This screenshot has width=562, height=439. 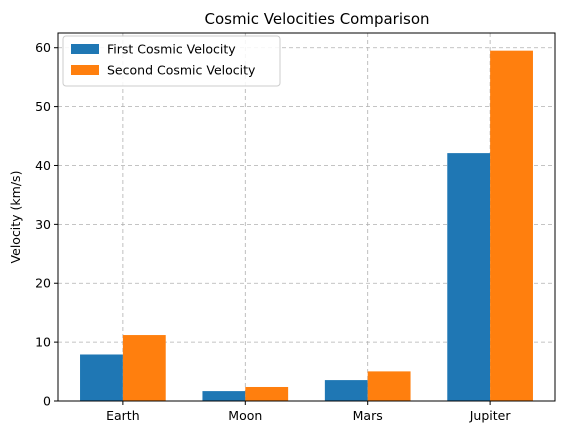 I want to click on bar-second-moon, so click(x=267, y=393).